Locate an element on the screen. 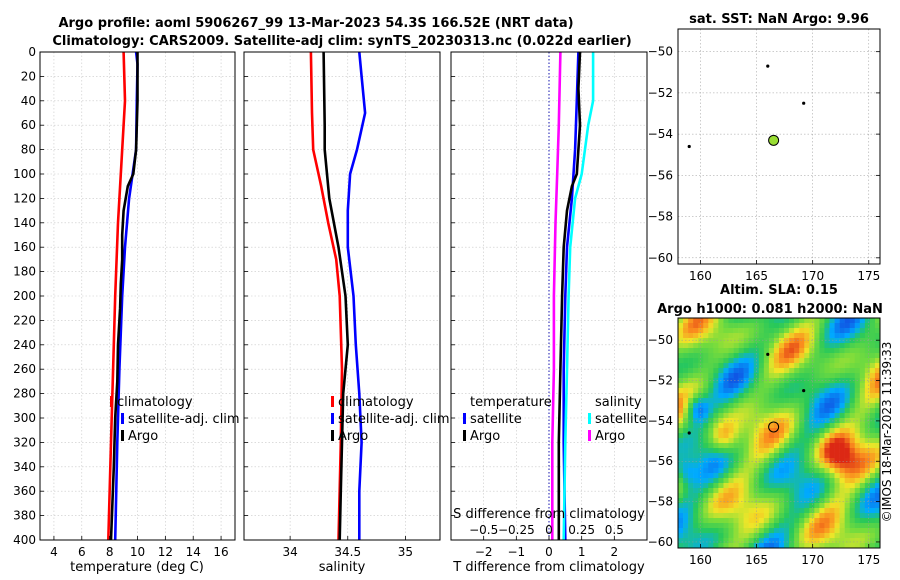 The width and height of the screenshot is (900, 580). legend-label-argo: Argo is located at coordinates (353, 436).